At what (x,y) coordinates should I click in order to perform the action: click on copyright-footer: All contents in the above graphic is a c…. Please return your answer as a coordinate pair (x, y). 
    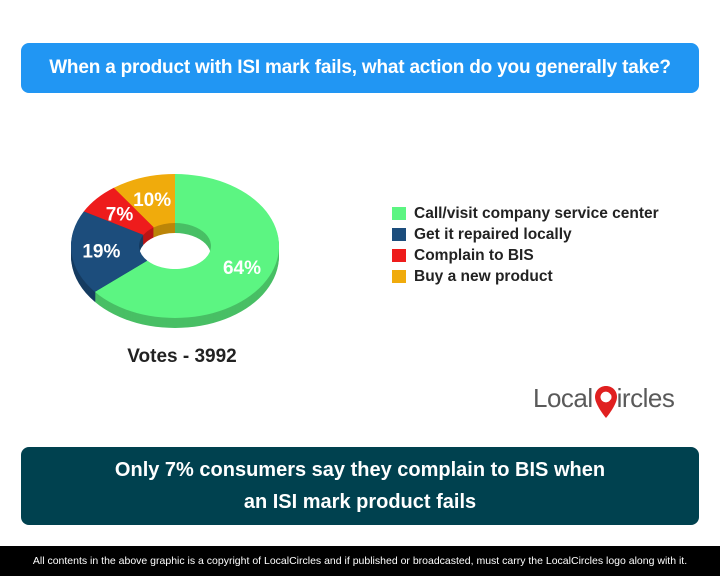
    Looking at the image, I should click on (360, 561).